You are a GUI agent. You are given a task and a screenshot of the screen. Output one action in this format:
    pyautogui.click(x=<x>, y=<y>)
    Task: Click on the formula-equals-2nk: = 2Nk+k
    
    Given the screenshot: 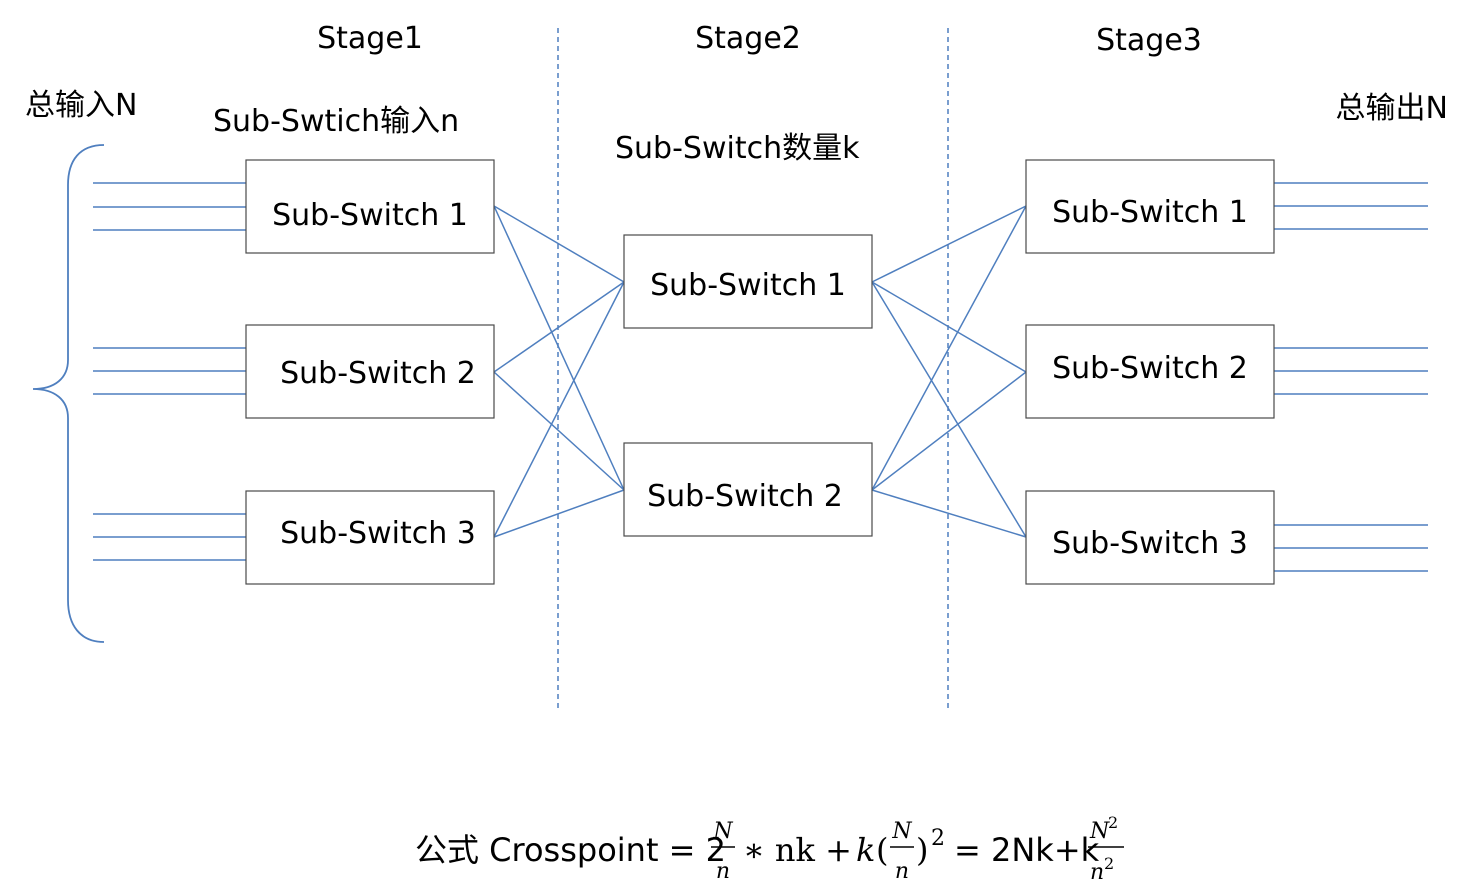 What is the action you would take?
    pyautogui.click(x=1027, y=850)
    